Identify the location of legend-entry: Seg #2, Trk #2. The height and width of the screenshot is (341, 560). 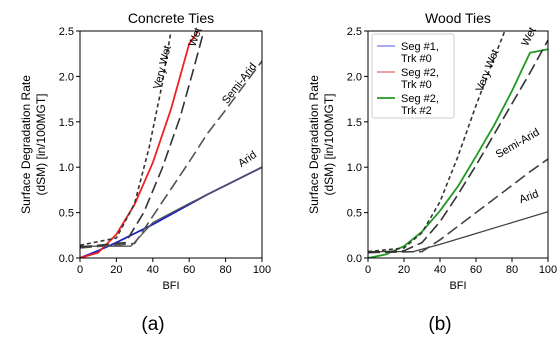
(420, 105).